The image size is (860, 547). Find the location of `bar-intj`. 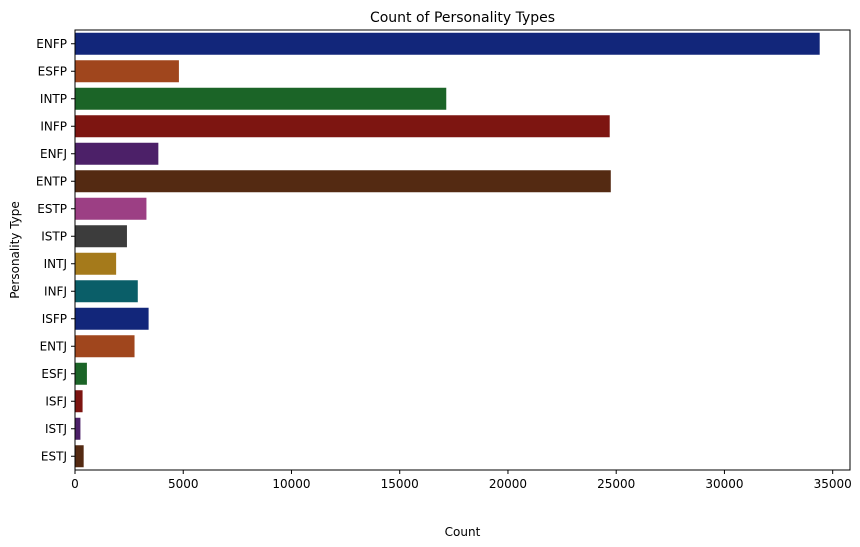

bar-intj is located at coordinates (96, 263).